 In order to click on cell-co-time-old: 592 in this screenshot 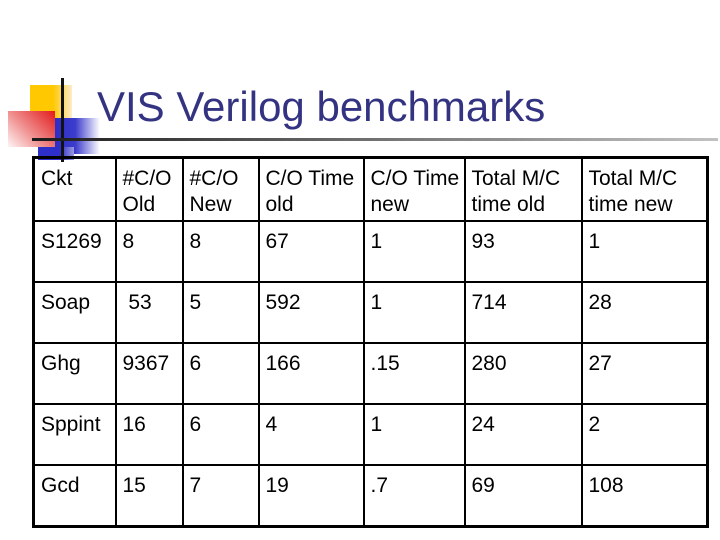, I will do `click(311, 312)`.